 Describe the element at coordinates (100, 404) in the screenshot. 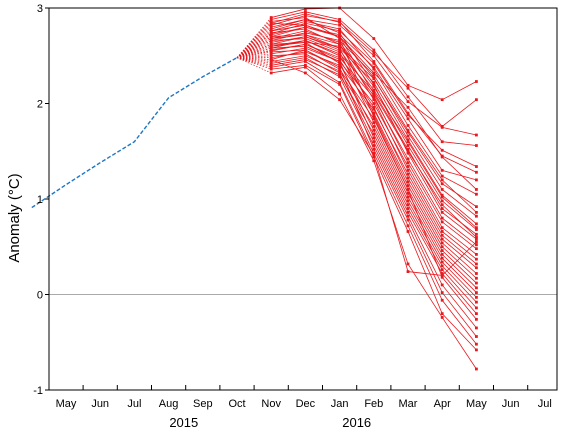

I see `x-tick-label: Jun` at that location.